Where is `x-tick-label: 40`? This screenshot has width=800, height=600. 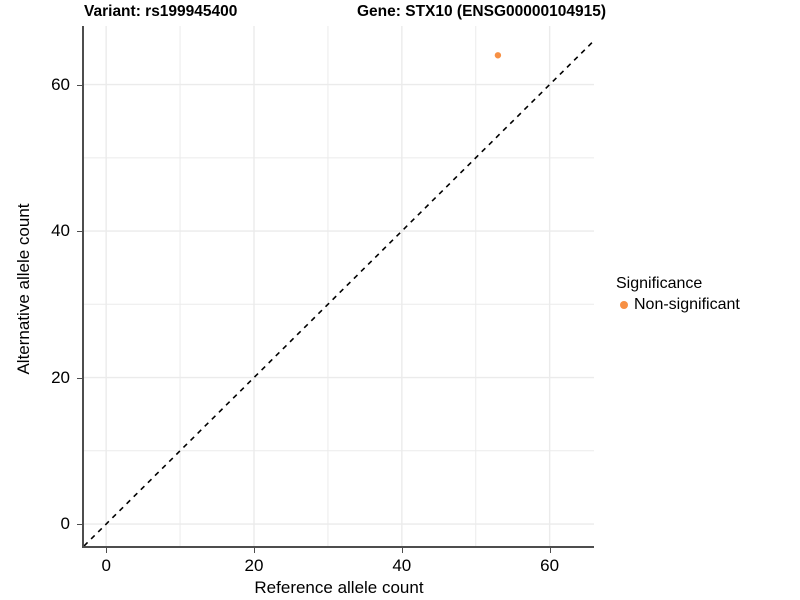
x-tick-label: 40 is located at coordinates (402, 565).